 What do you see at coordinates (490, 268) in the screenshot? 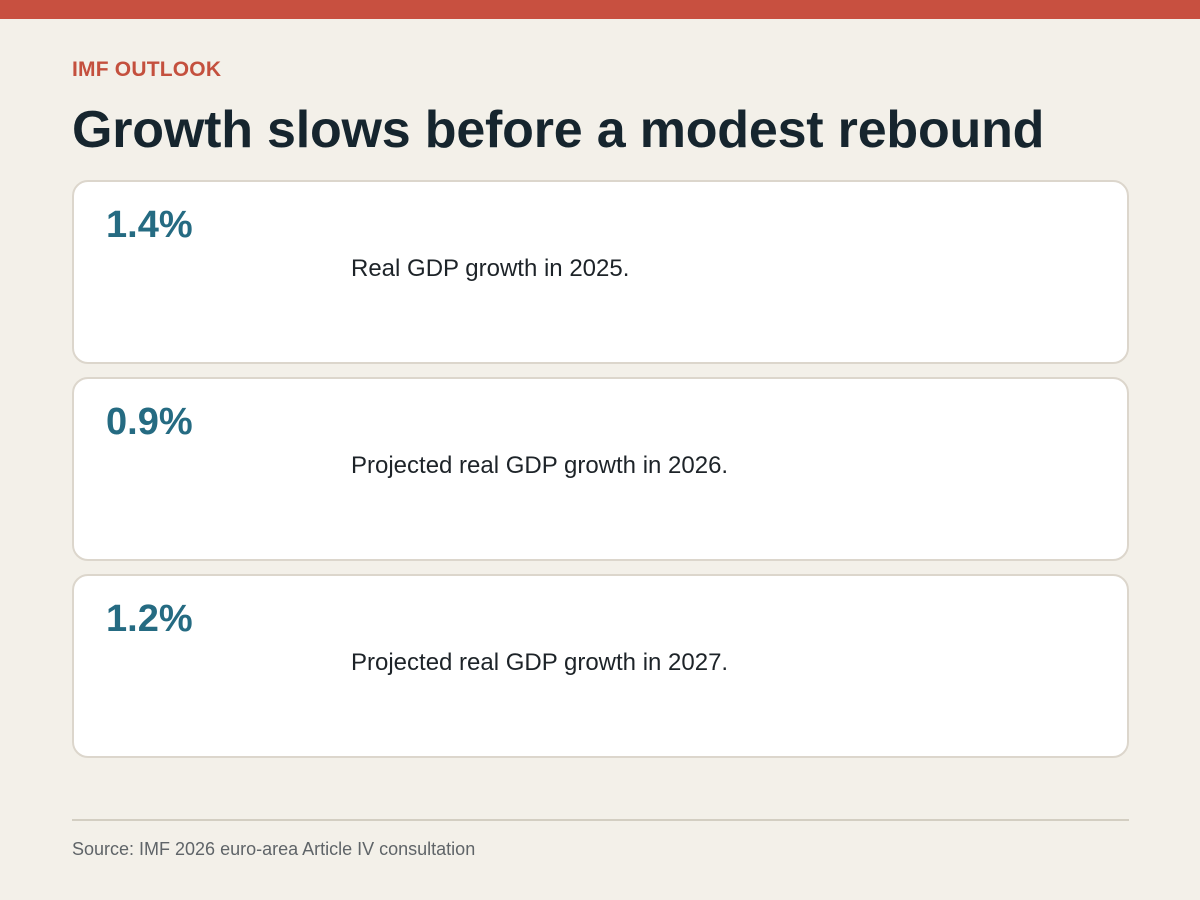
I see `stat-description: Real GDP growth in 2025.` at bounding box center [490, 268].